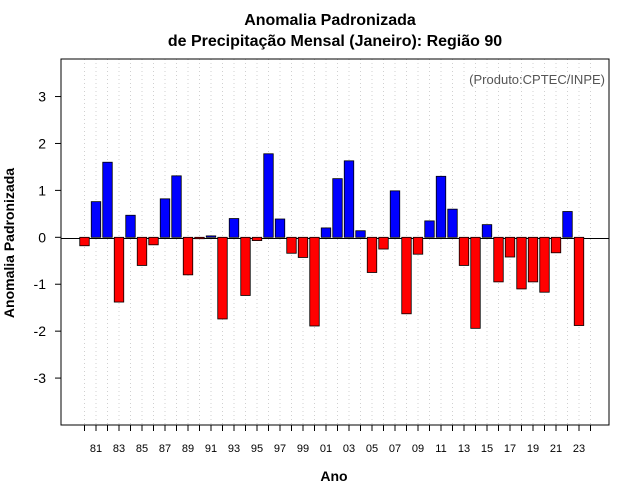 The width and height of the screenshot is (640, 500). What do you see at coordinates (372, 254) in the screenshot?
I see `bar-2005` at bounding box center [372, 254].